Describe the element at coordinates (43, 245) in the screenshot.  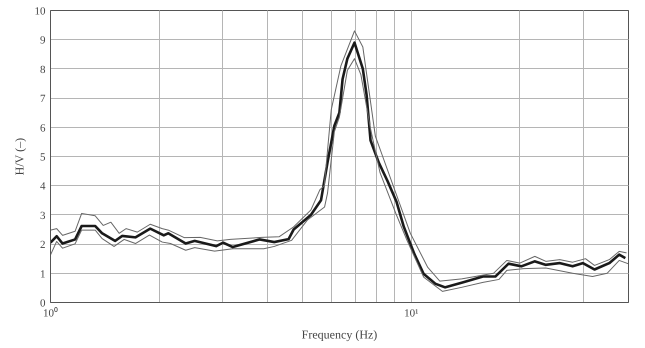
I see `y-tick-label: 2` at that location.